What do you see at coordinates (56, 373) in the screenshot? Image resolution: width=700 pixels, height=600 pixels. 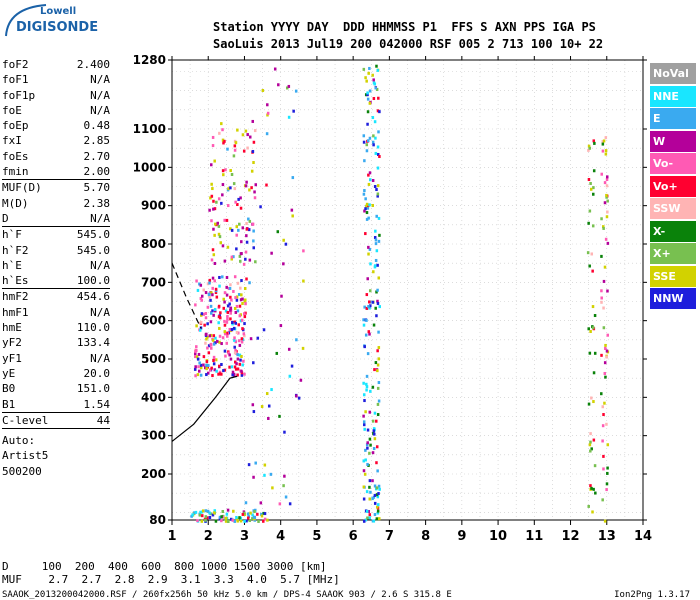 I see `param-row: yE 20.0` at bounding box center [56, 373].